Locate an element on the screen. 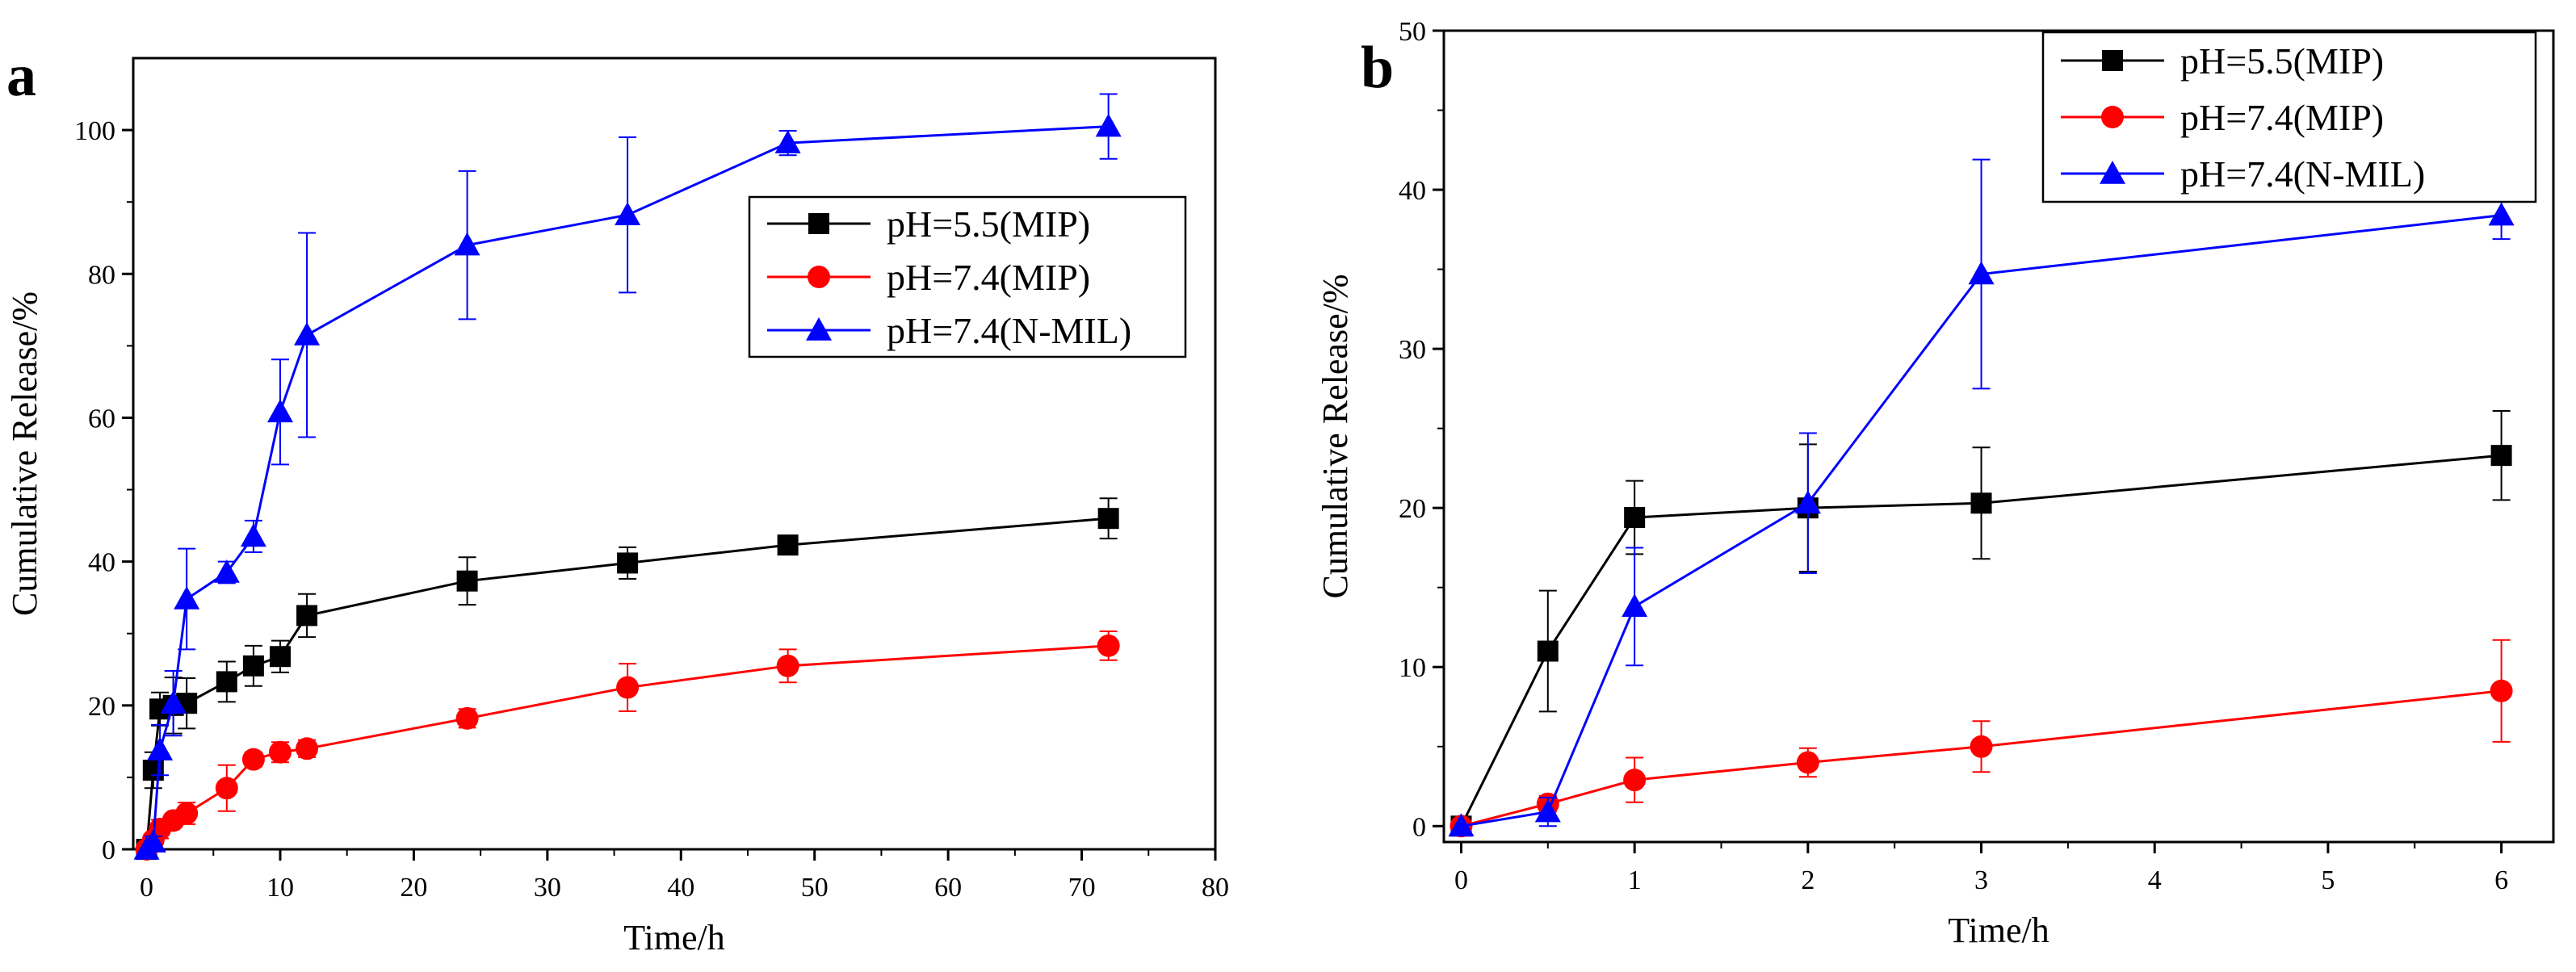 The height and width of the screenshot is (972, 2576). panel-b-x-tick-label: 3 is located at coordinates (1981, 880).